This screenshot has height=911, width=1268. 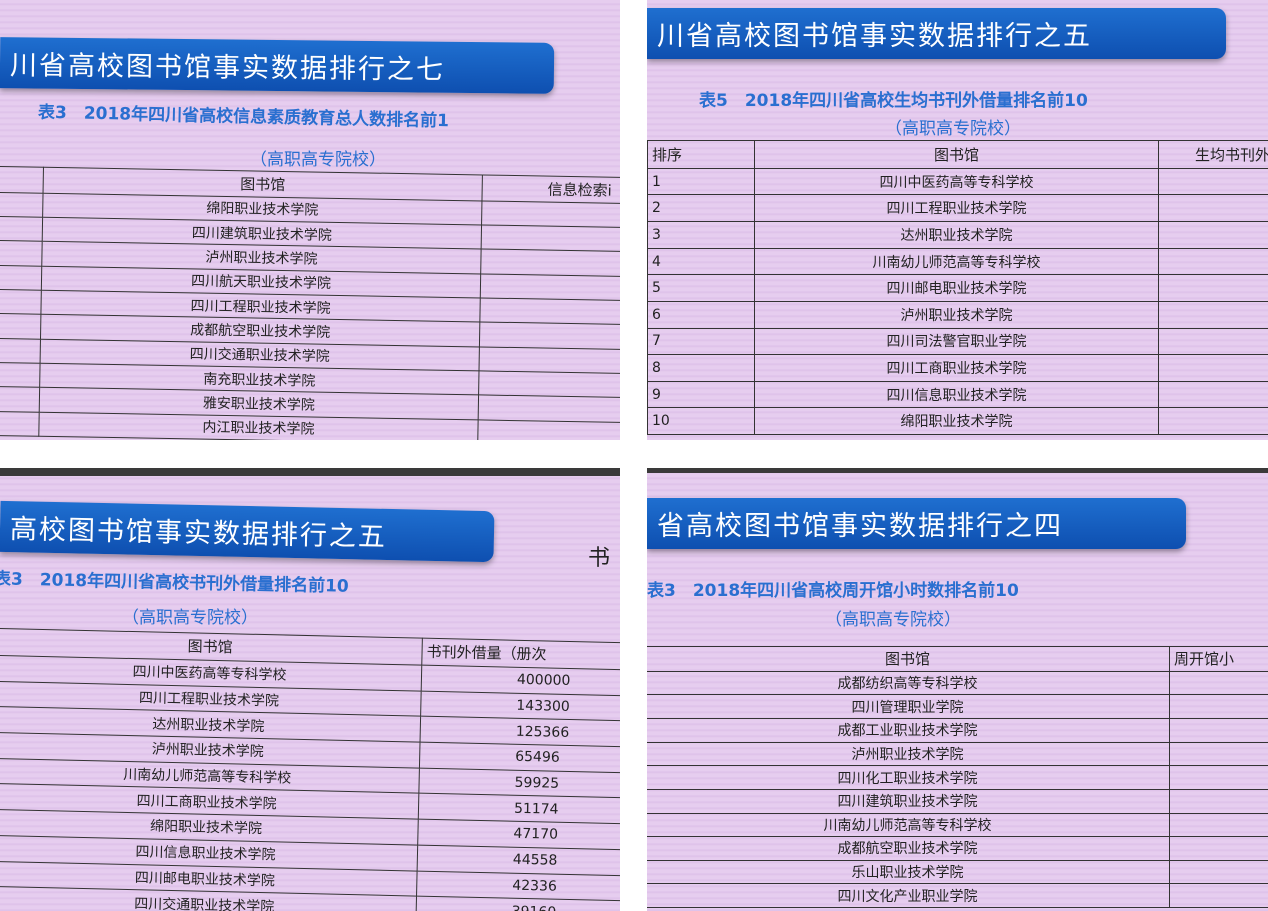 I want to click on value-cell: 8, so click(x=550, y=214).